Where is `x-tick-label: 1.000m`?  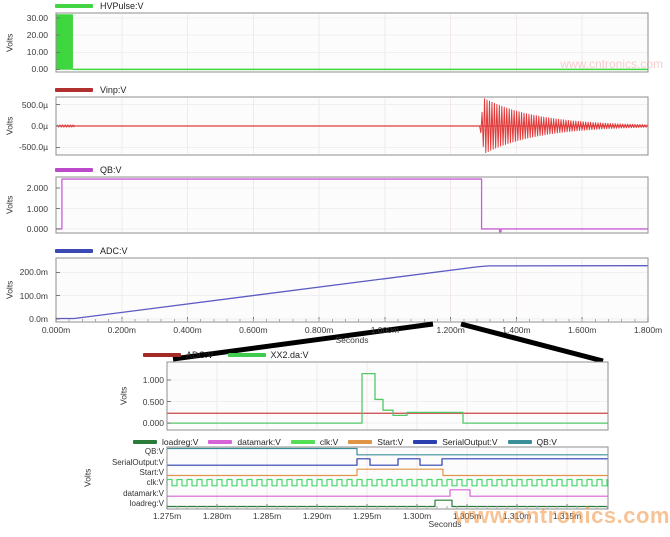
x-tick-label: 1.000m is located at coordinates (385, 330).